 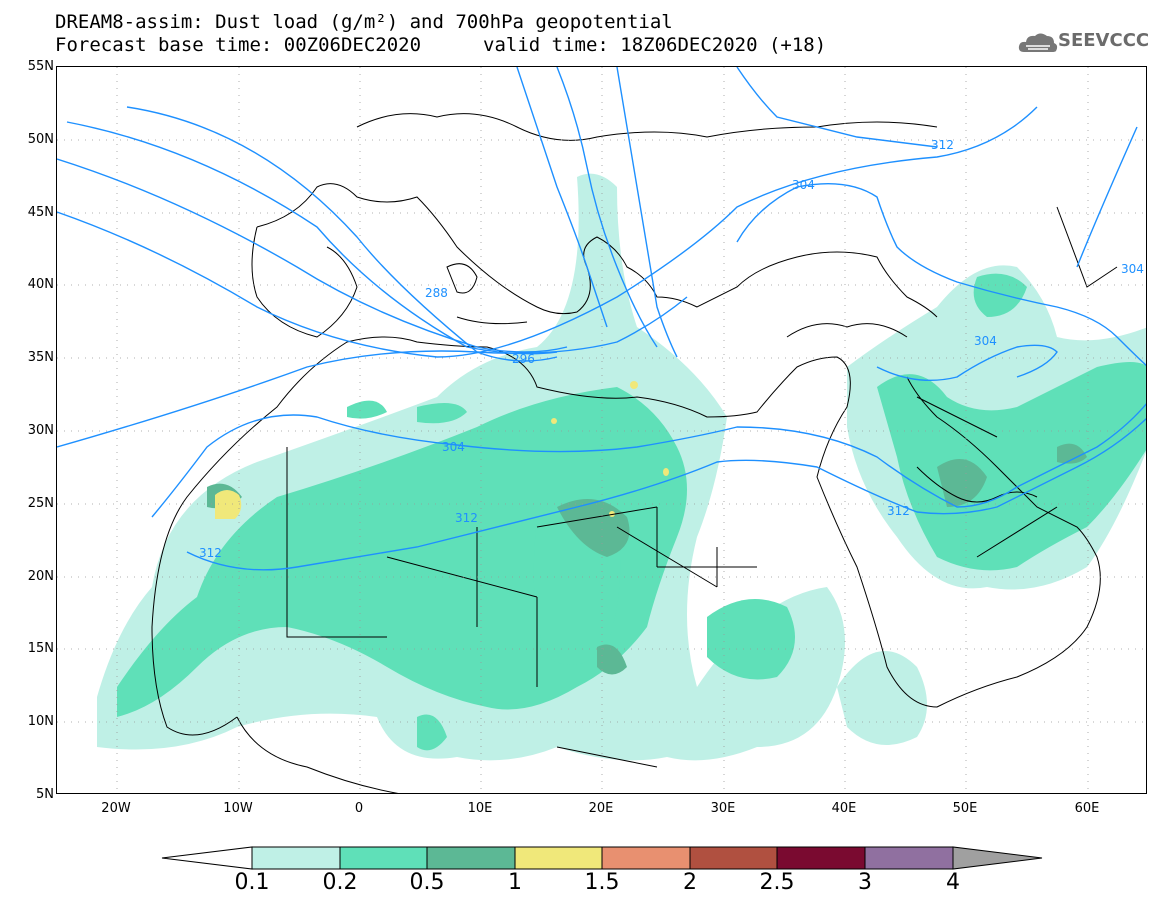 What do you see at coordinates (238, 808) in the screenshot?
I see `lon-label: 10W` at bounding box center [238, 808].